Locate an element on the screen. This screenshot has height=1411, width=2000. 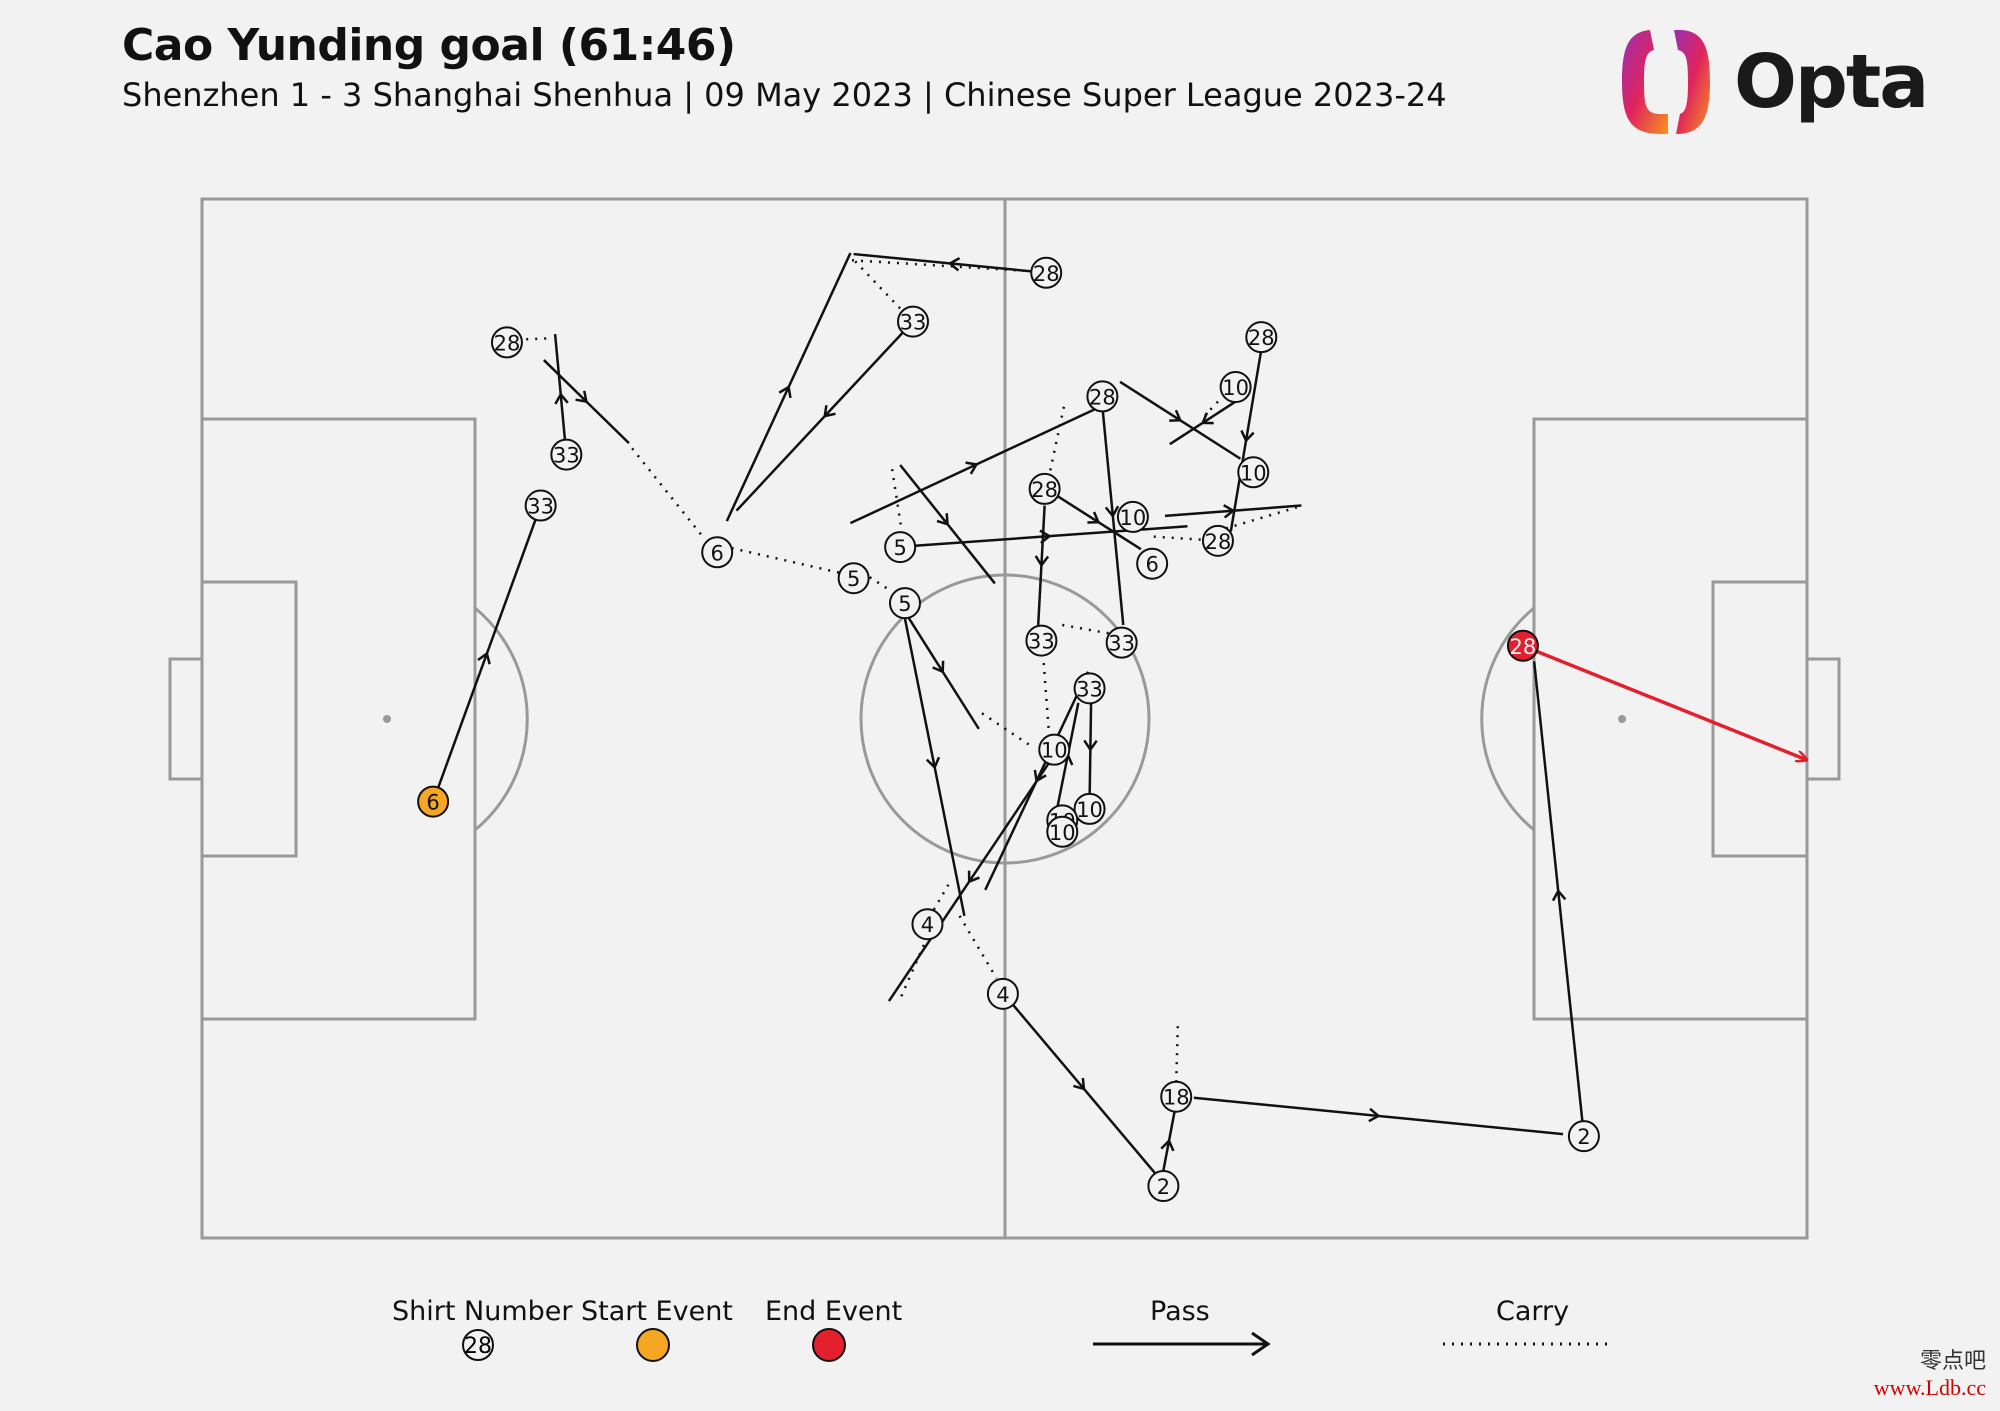
opta-logo: Opta is located at coordinates (1774, 82).